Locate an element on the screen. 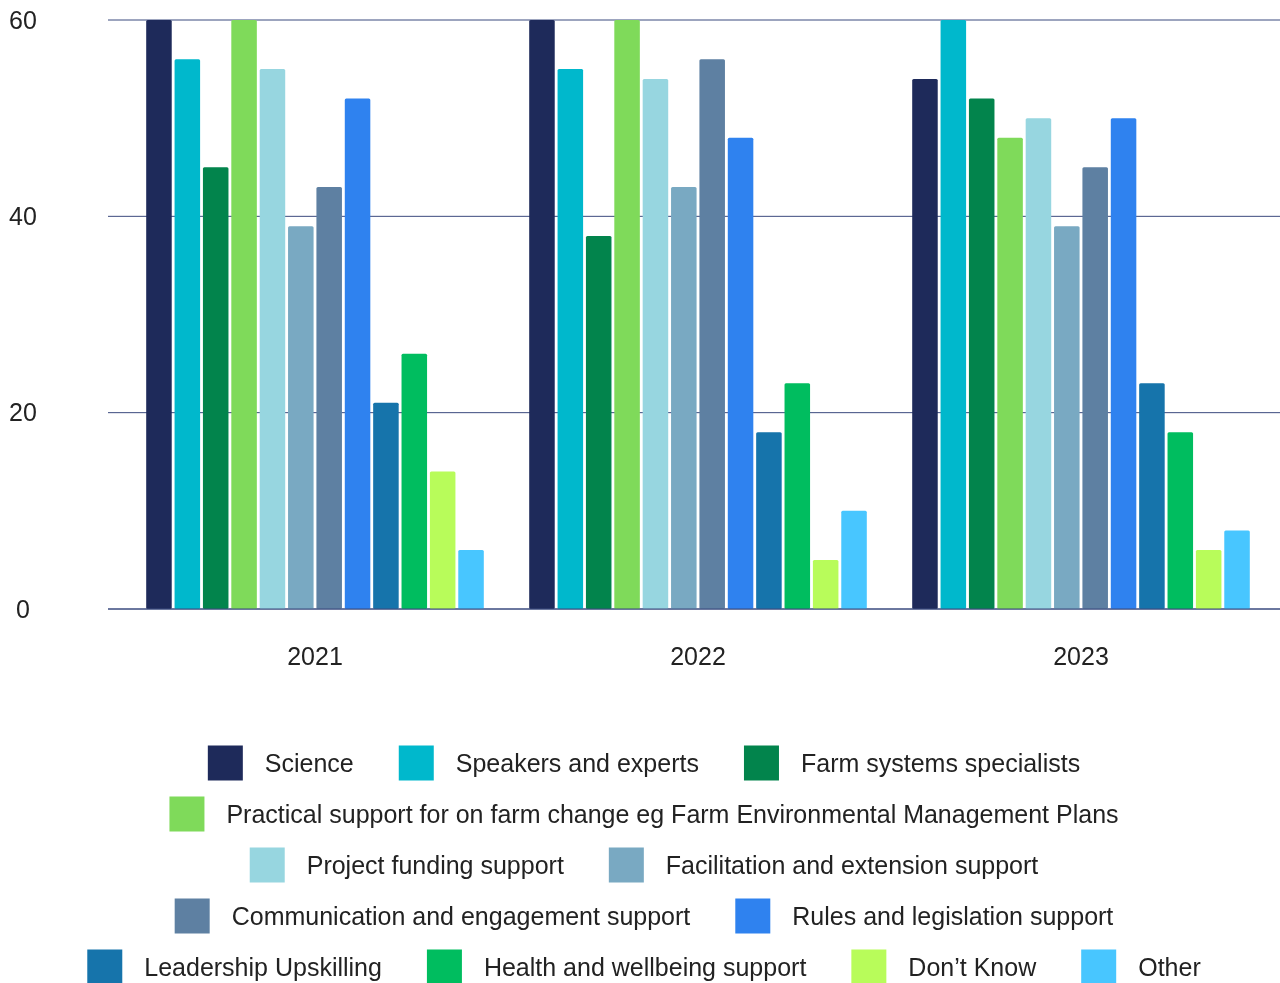 This screenshot has width=1280, height=983. legend-label: Rules and legislation support is located at coordinates (953, 915).